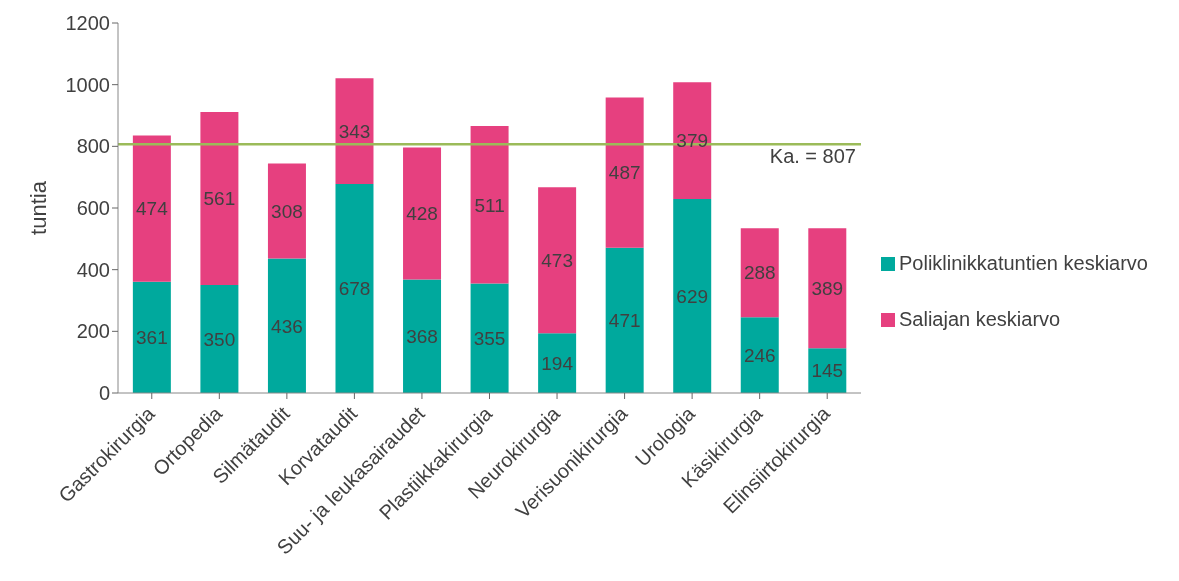 The height and width of the screenshot is (581, 1179). Describe the element at coordinates (1023, 262) in the screenshot. I see `legend-label: Poliklinikkatuntien keskiarvo` at that location.